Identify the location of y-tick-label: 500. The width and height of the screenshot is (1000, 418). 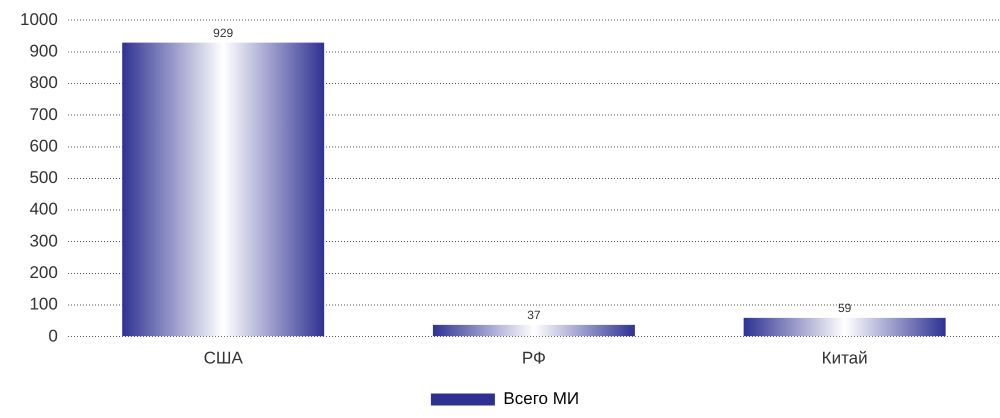
(43, 178).